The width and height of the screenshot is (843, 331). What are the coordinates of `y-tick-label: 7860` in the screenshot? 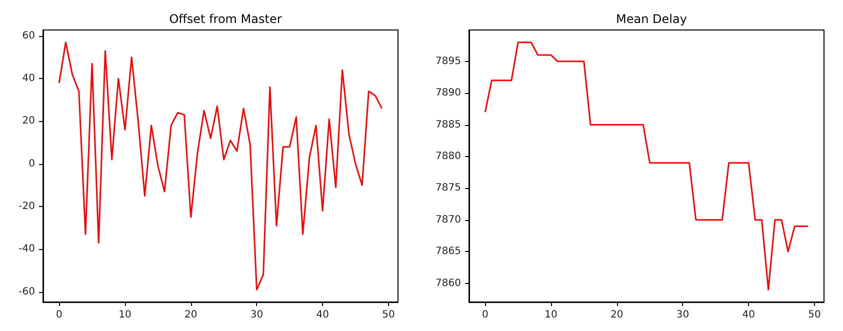 It's located at (448, 283).